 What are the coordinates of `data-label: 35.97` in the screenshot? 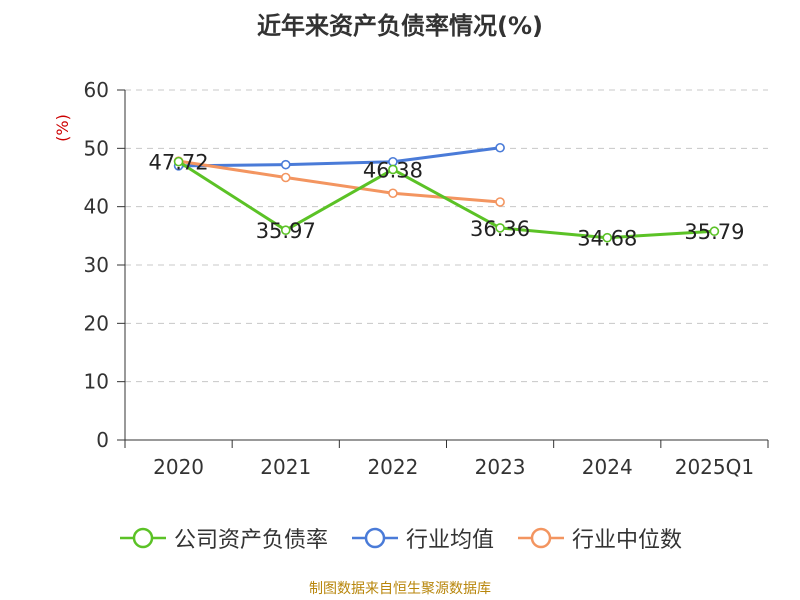 It's located at (286, 231).